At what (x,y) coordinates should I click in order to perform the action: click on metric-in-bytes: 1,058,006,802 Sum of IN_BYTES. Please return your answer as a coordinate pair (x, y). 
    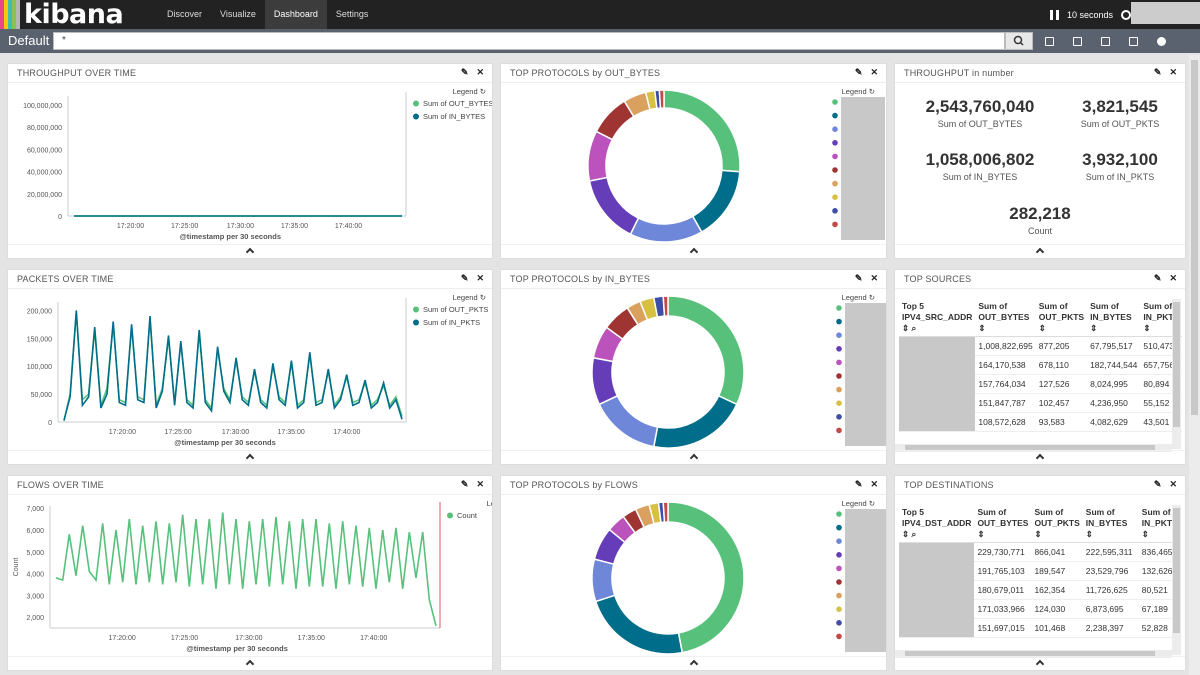
    Looking at the image, I should click on (980, 166).